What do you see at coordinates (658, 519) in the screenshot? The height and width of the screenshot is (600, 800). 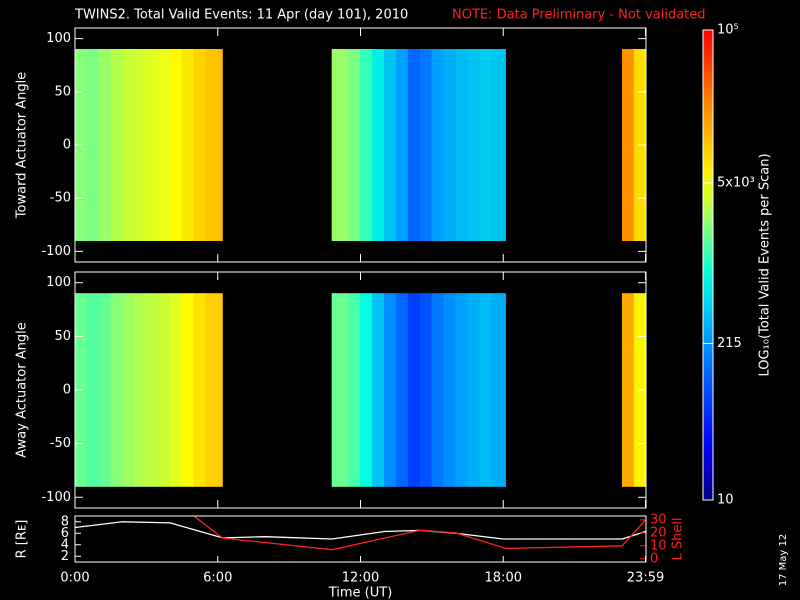 I see `y2-tick-label: 30` at bounding box center [658, 519].